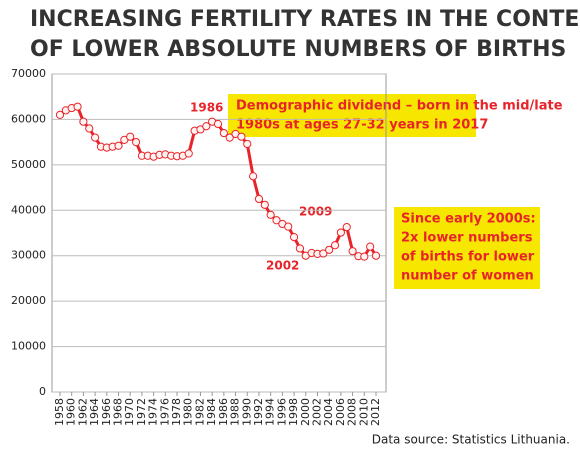  What do you see at coordinates (94, 412) in the screenshot?
I see `x-tick-label: 1964` at bounding box center [94, 412].